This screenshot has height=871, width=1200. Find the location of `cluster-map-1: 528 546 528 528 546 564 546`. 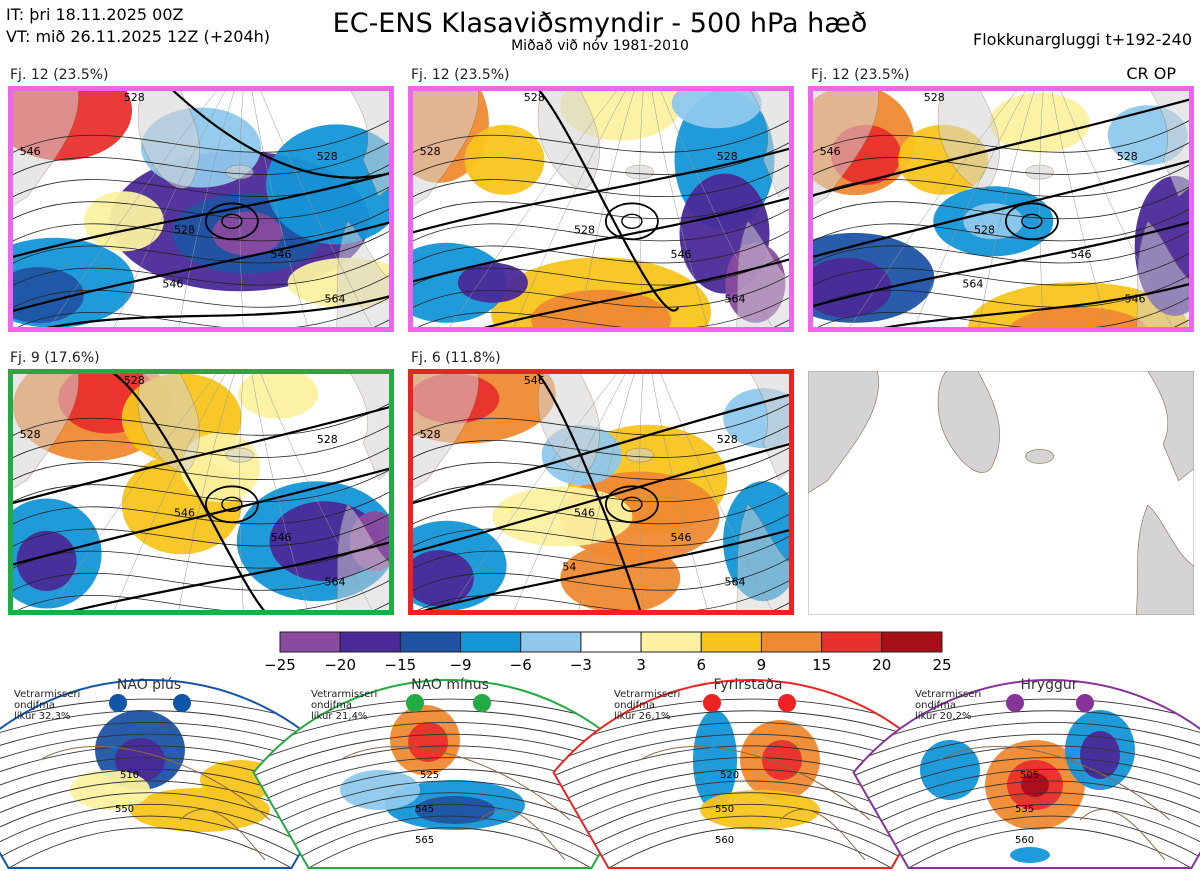

cluster-map-1: 528 546 528 528 546 564 546 is located at coordinates (201, 209).